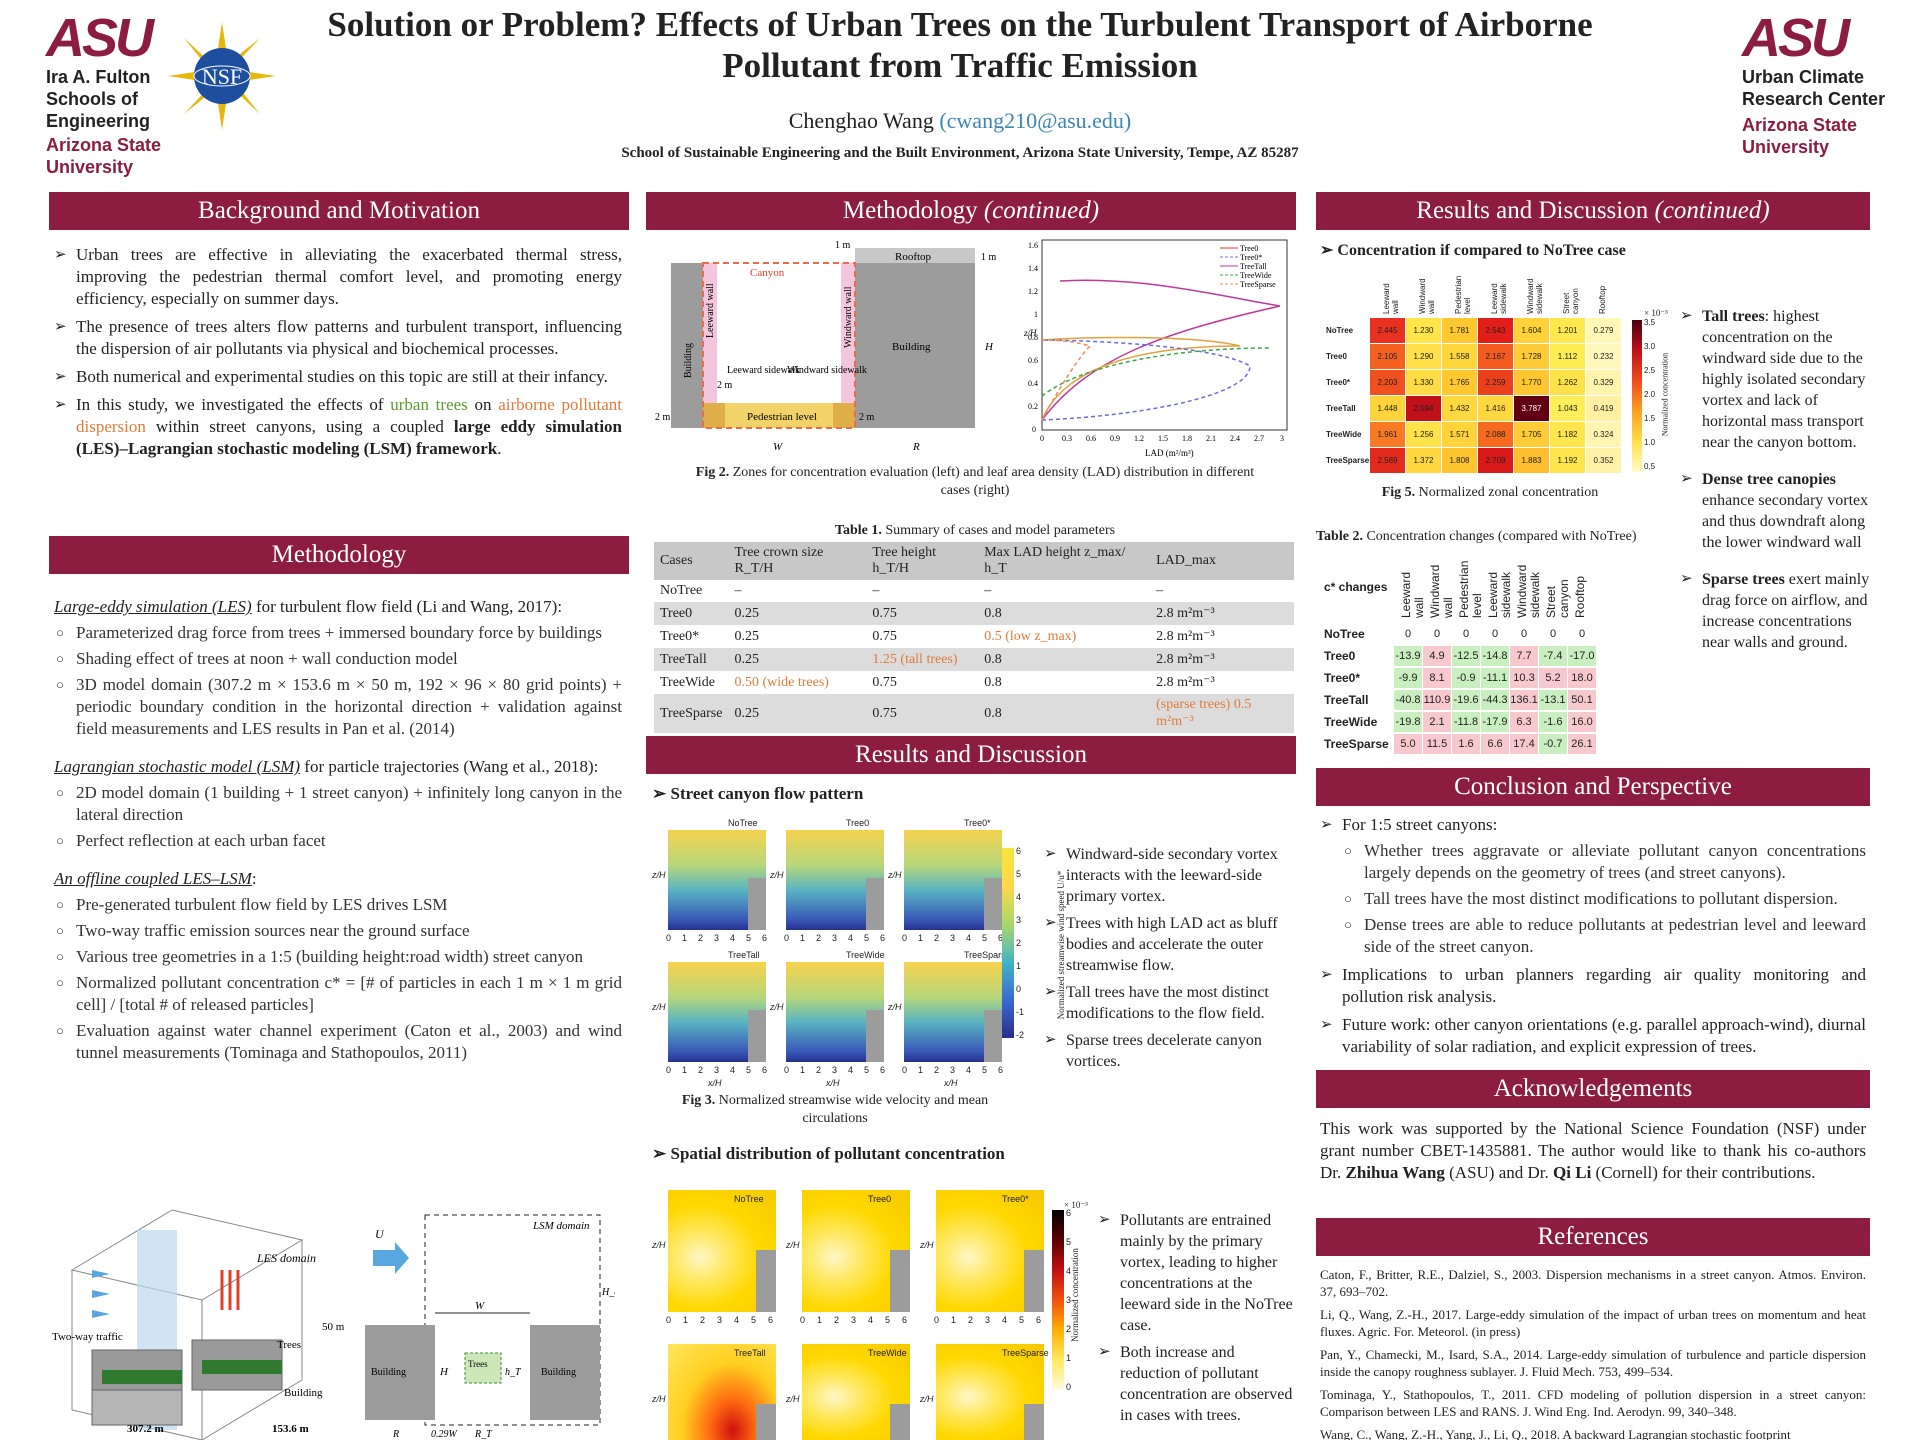 The height and width of the screenshot is (1440, 1920). Describe the element at coordinates (974, 591) in the screenshot. I see `table-row: NoTree – – – –` at that location.